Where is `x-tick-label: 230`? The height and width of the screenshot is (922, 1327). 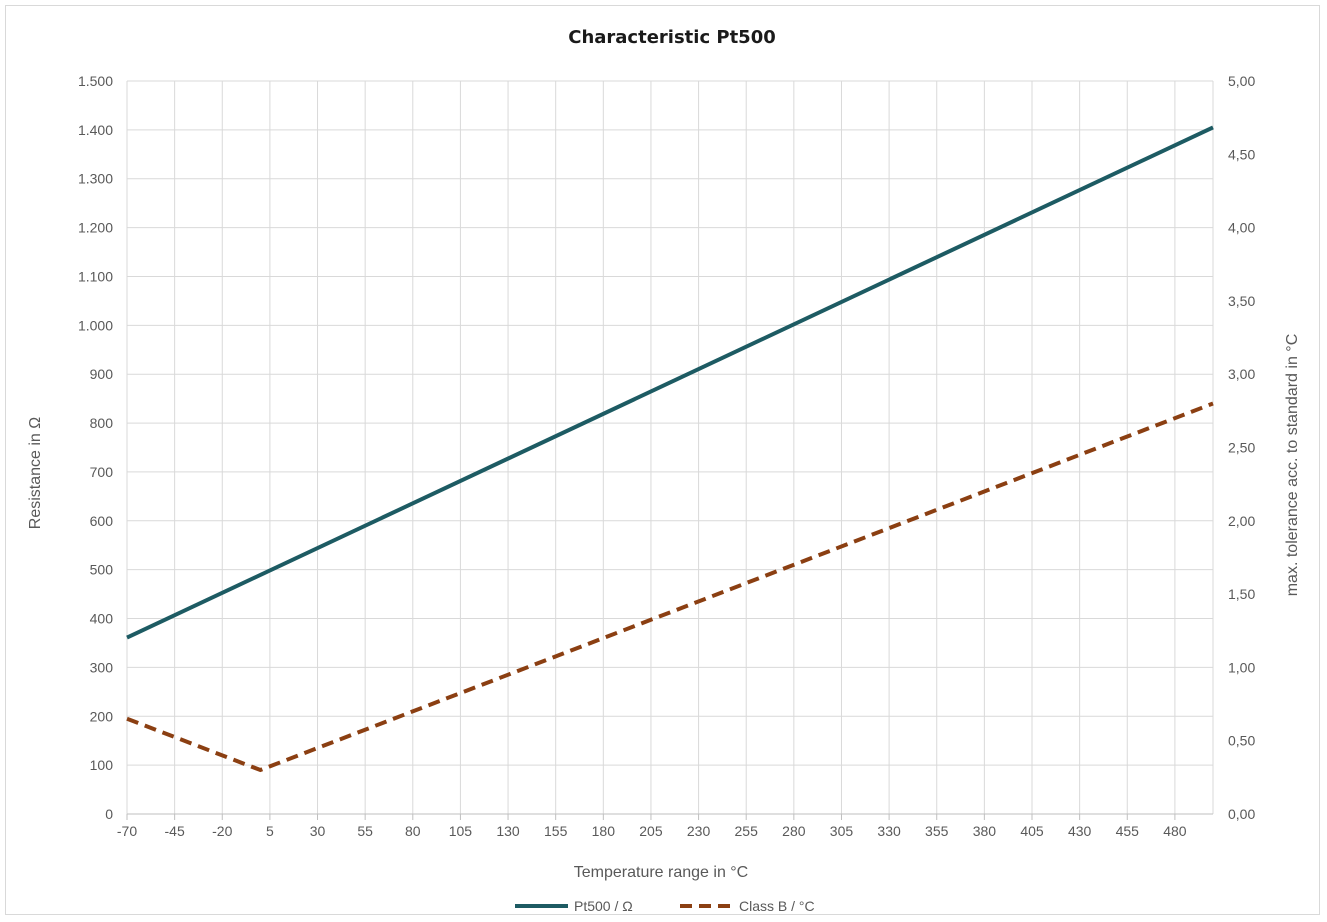 x-tick-label: 230 is located at coordinates (699, 831).